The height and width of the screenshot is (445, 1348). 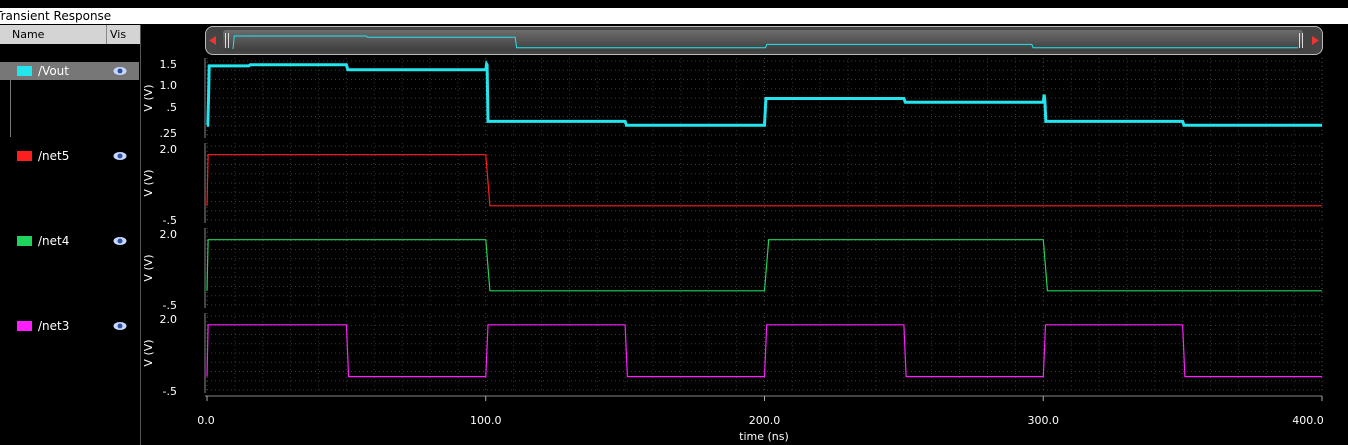 What do you see at coordinates (227, 40) in the screenshot?
I see `thumb-left-grip` at bounding box center [227, 40].